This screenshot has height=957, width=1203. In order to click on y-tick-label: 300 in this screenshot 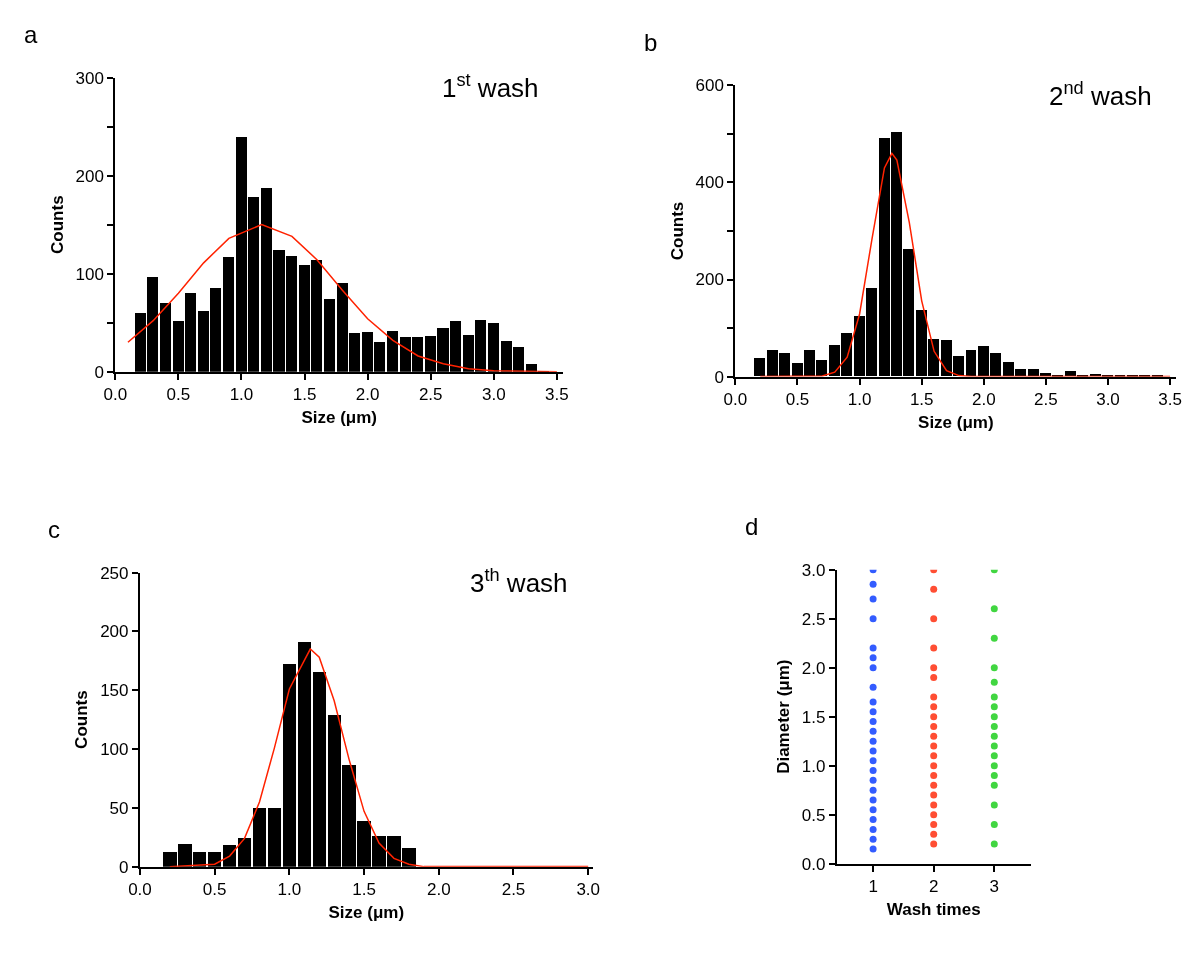, I will do `click(89, 78)`.